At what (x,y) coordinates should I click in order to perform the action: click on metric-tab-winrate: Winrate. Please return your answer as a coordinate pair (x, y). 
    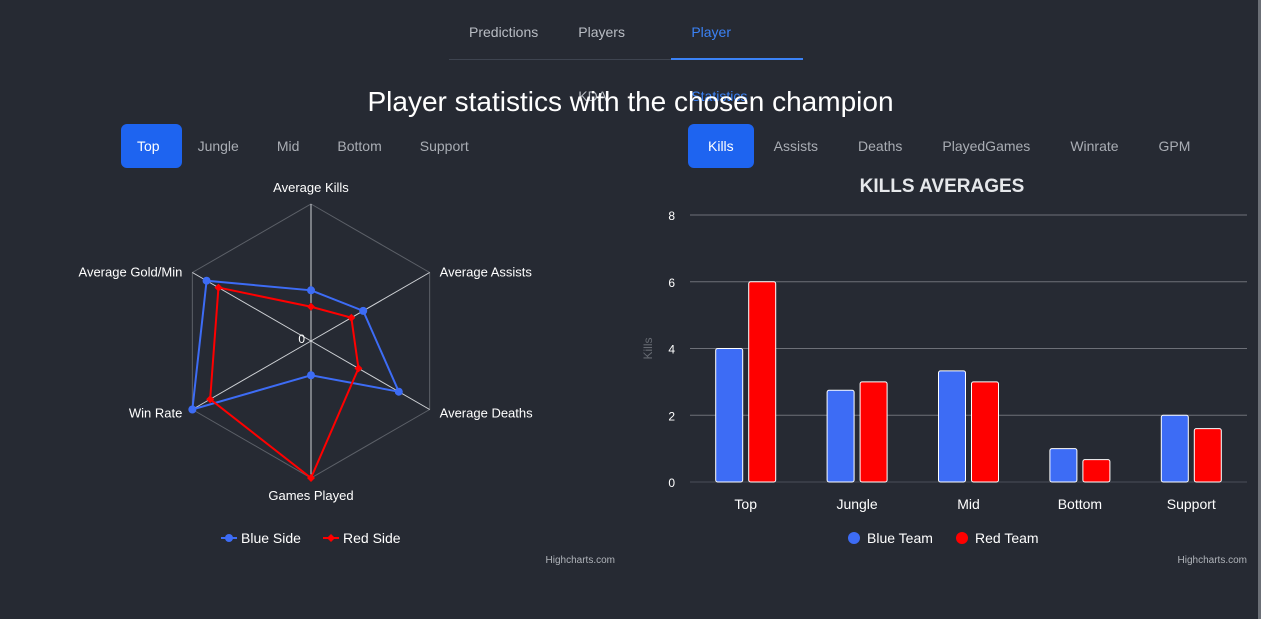
    Looking at the image, I should click on (1094, 146).